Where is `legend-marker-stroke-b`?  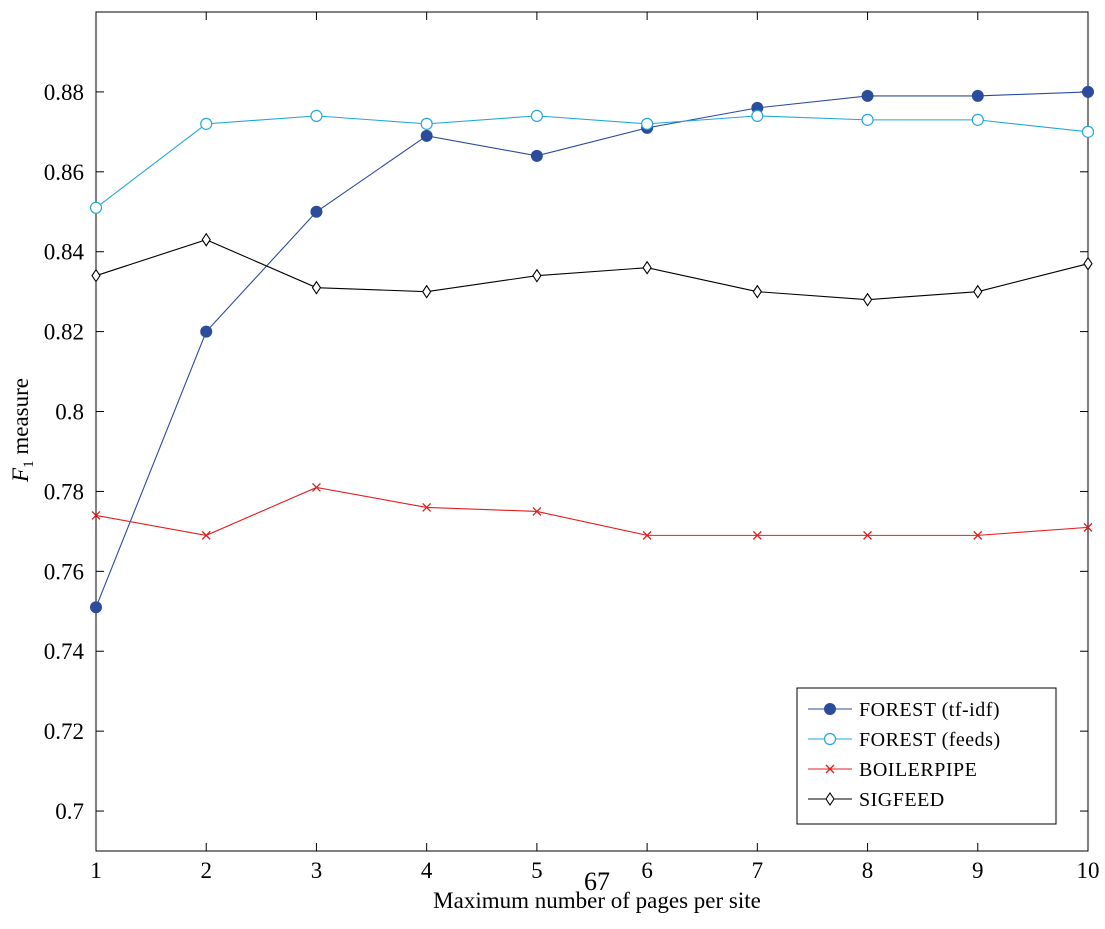 legend-marker-stroke-b is located at coordinates (830, 769).